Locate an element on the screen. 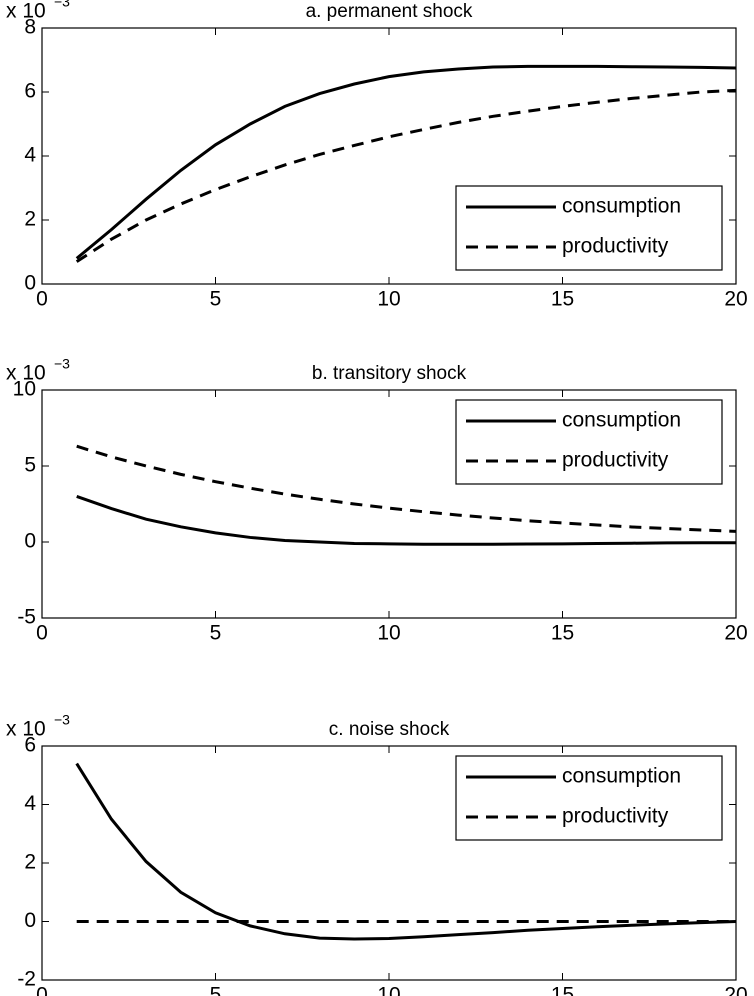 This screenshot has height=996, width=754. y-tick-label: -5 is located at coordinates (26, 617).